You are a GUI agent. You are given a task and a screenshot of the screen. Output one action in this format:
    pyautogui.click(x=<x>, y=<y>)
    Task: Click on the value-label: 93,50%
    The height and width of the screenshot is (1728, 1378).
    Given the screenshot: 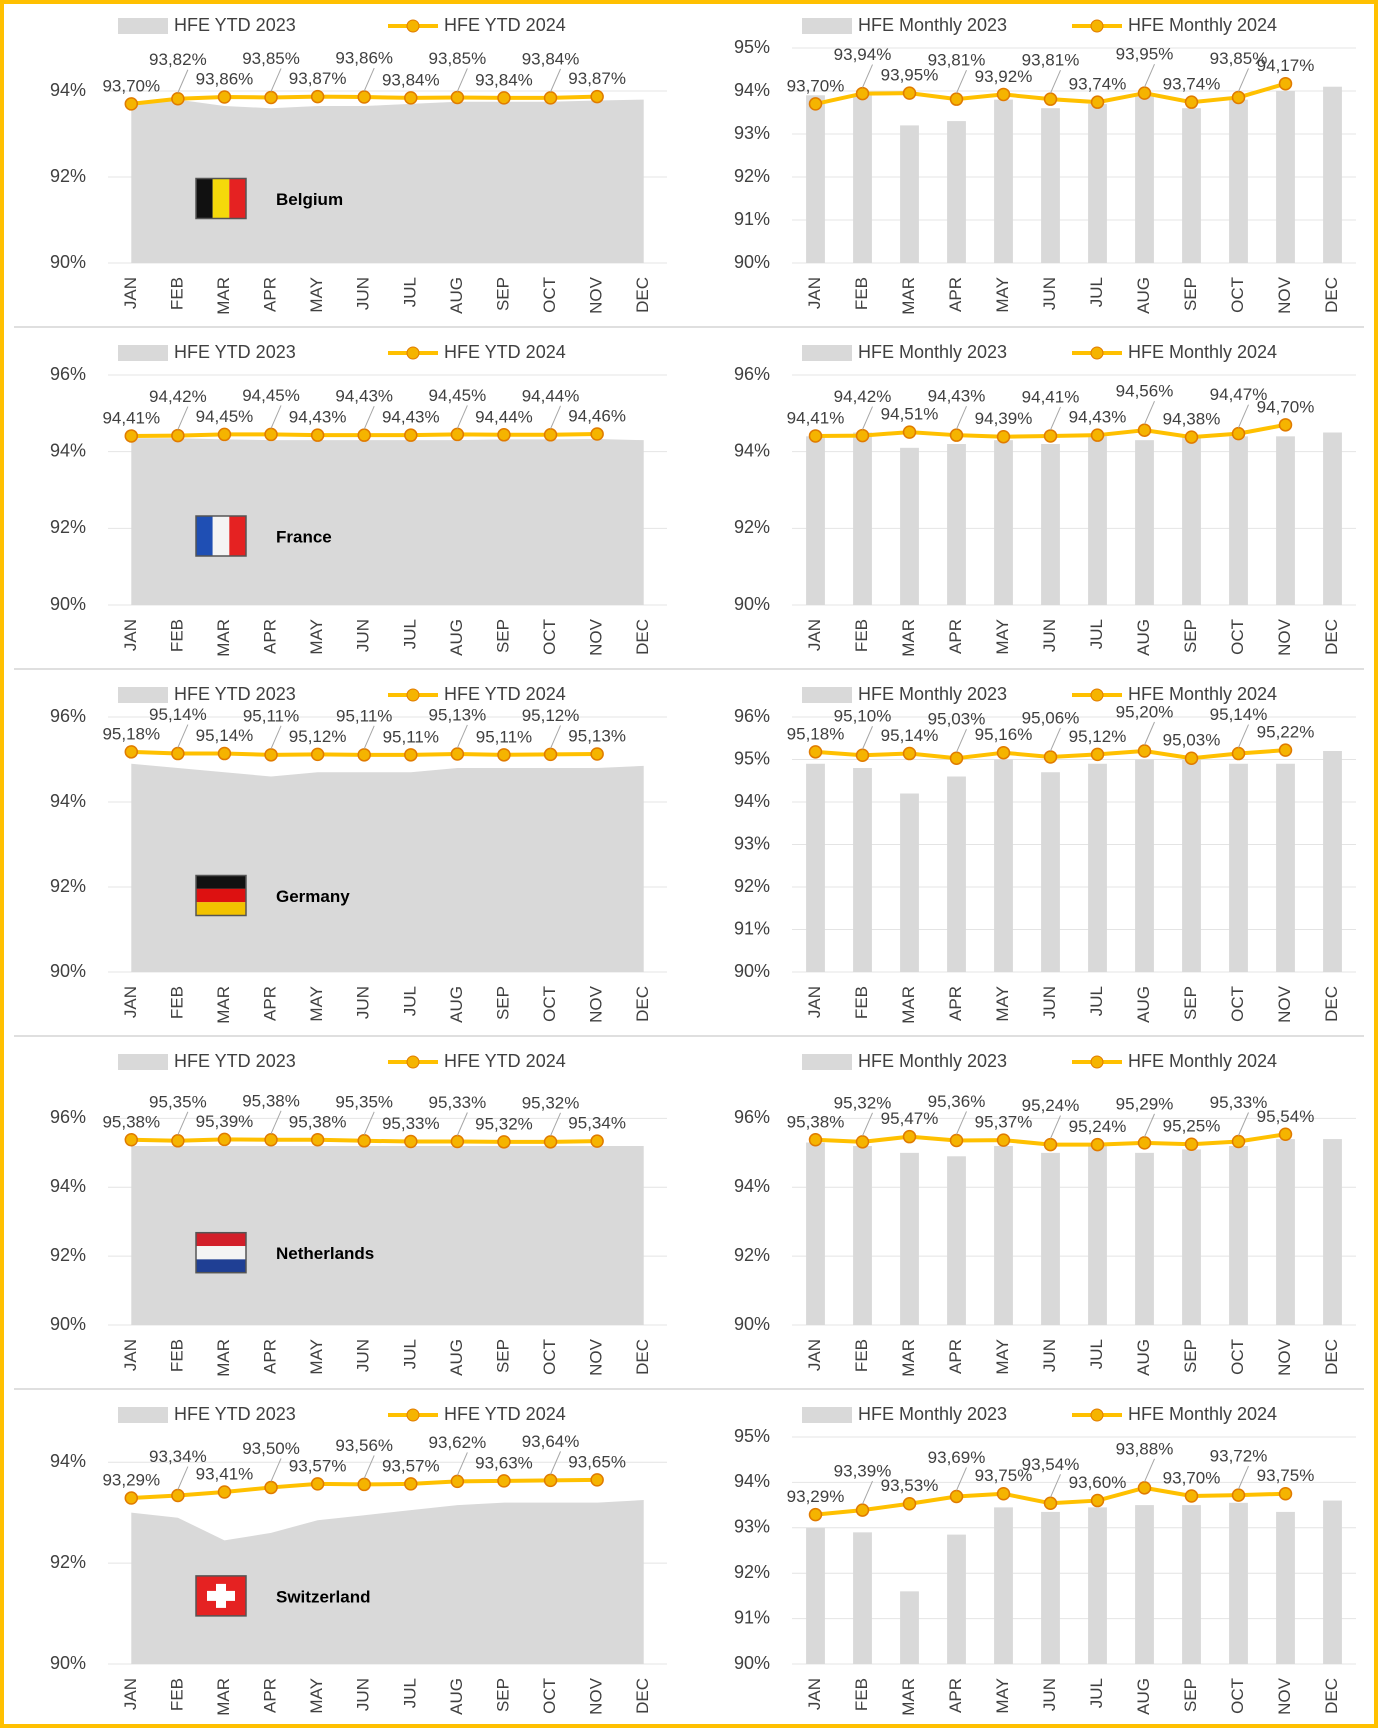 What is the action you would take?
    pyautogui.click(x=271, y=1448)
    